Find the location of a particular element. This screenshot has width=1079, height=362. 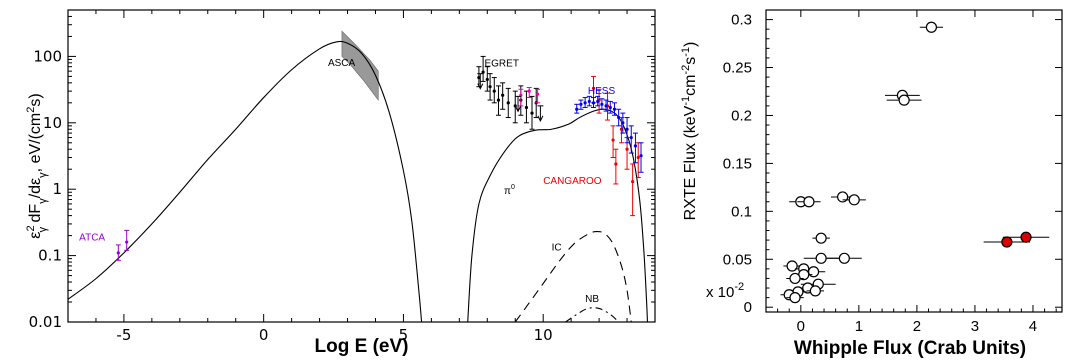

y-tick-label: 100 is located at coordinates (47, 56).